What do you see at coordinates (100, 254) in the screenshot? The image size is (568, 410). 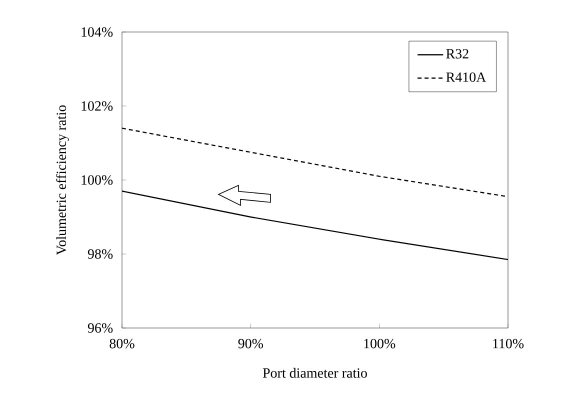 I see `y-tick-label: 98%` at bounding box center [100, 254].